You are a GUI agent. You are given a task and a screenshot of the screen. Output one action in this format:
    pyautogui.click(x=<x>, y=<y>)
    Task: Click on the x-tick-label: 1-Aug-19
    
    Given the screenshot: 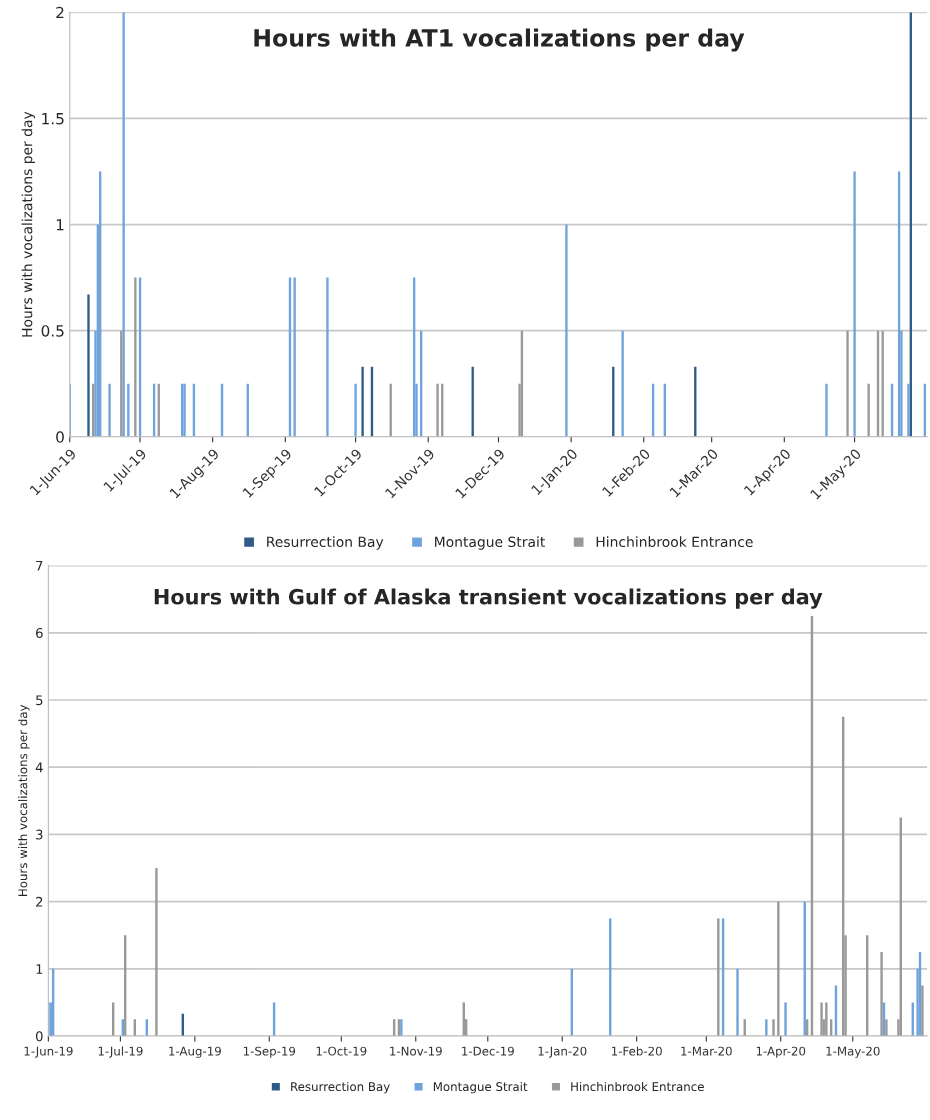 What is the action you would take?
    pyautogui.click(x=195, y=1052)
    